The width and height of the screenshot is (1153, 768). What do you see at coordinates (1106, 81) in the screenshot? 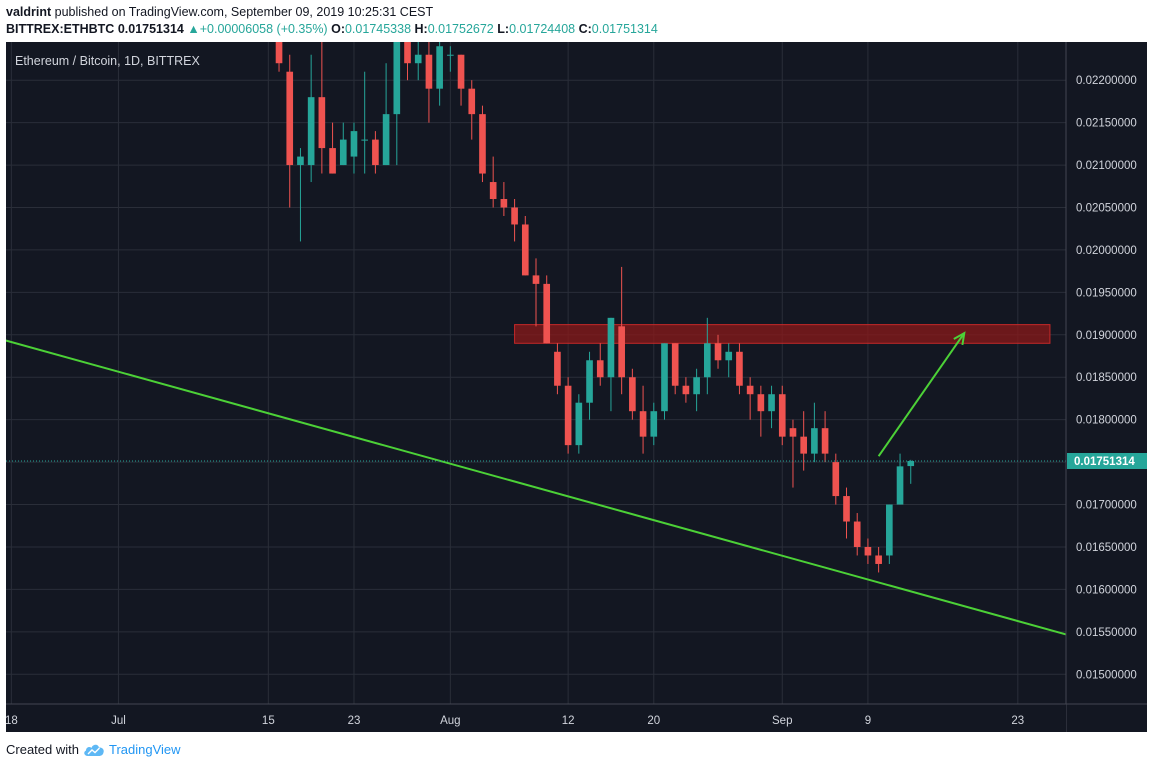
I see `price-tick-label: 0.02200000` at bounding box center [1106, 81].